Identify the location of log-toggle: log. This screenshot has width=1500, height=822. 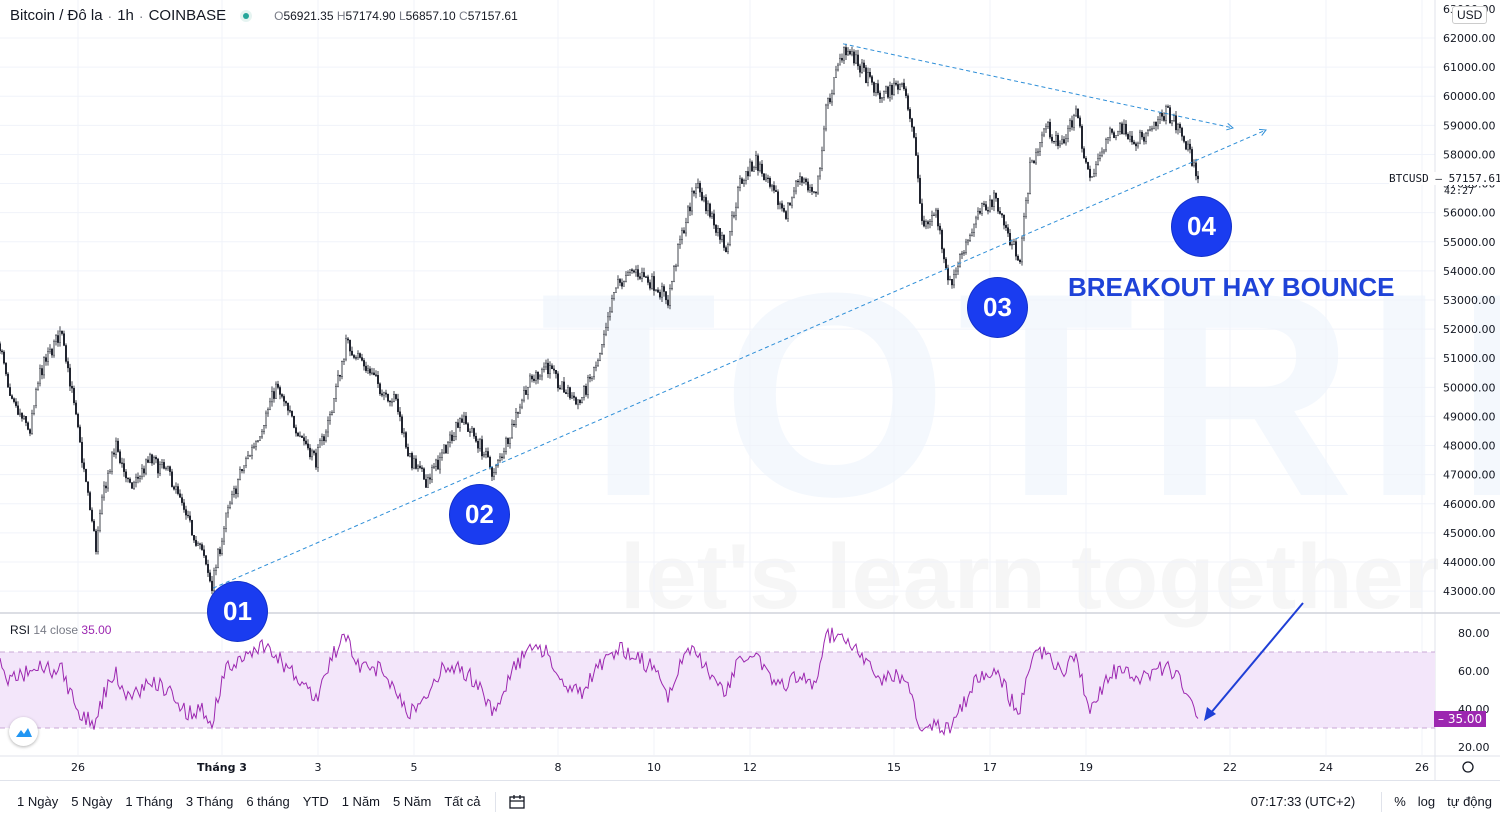
(1426, 801).